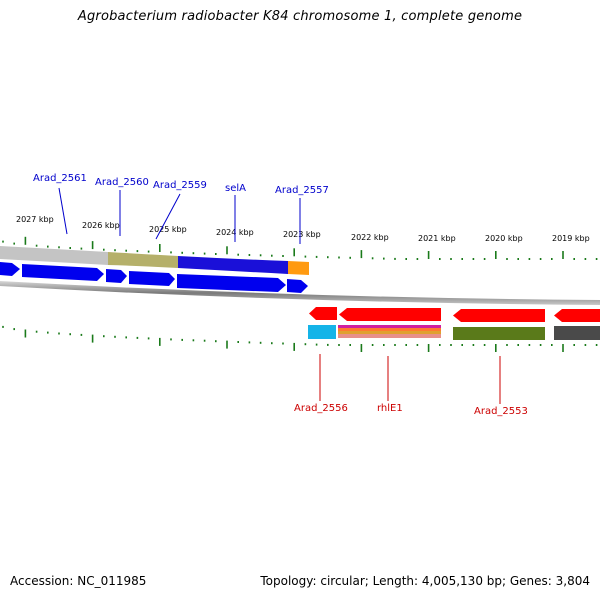 The width and height of the screenshot is (600, 600). I want to click on scale-label: 2021 kbp, so click(437, 238).